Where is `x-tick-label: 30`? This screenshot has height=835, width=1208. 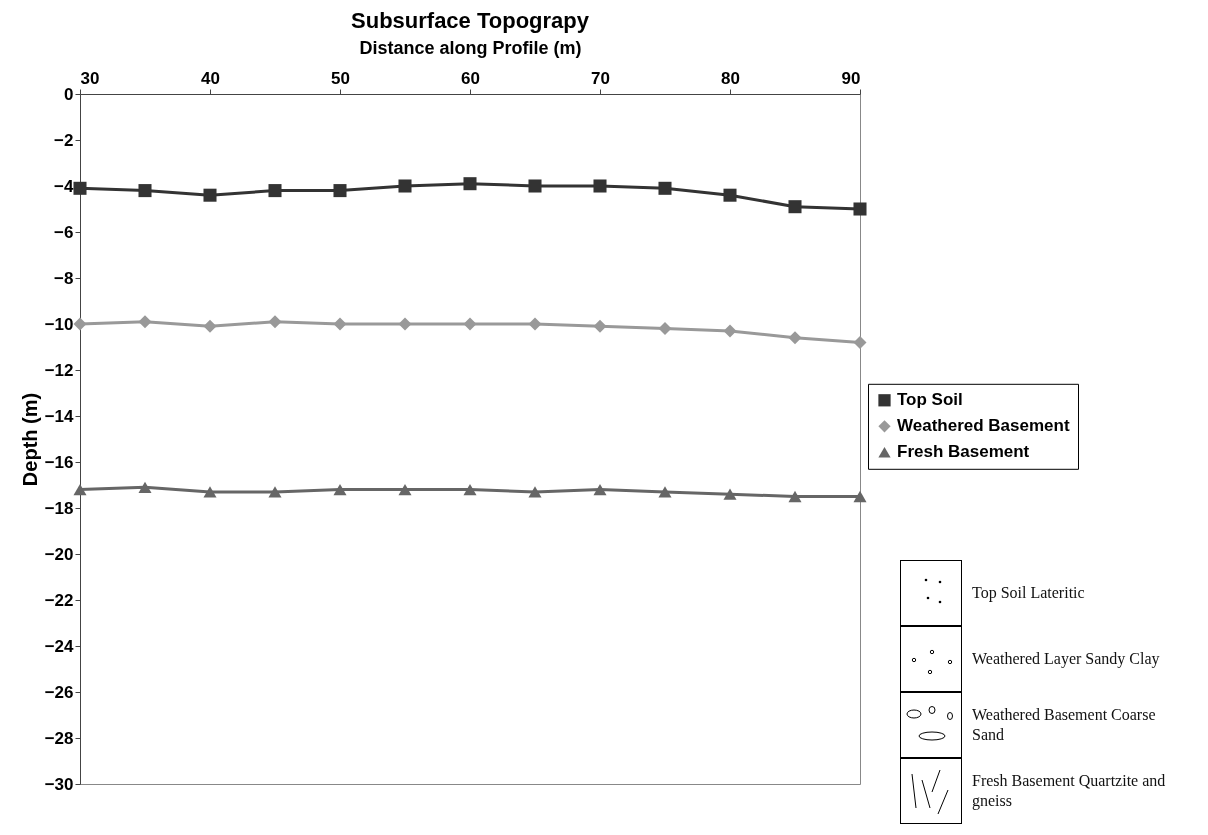 x-tick-label: 30 is located at coordinates (90, 78).